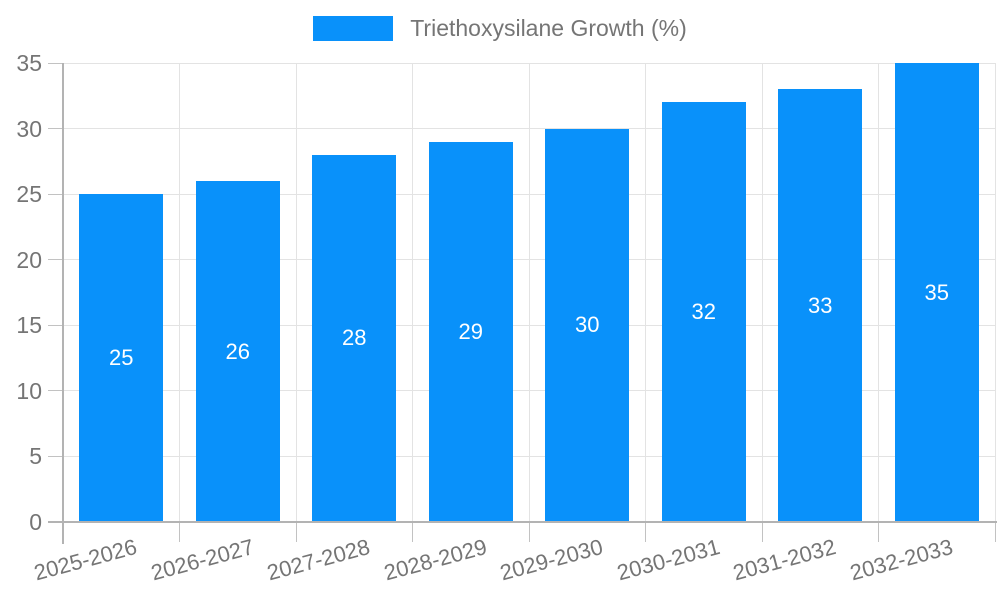 The height and width of the screenshot is (600, 1000). I want to click on x-axis-line, so click(522, 522).